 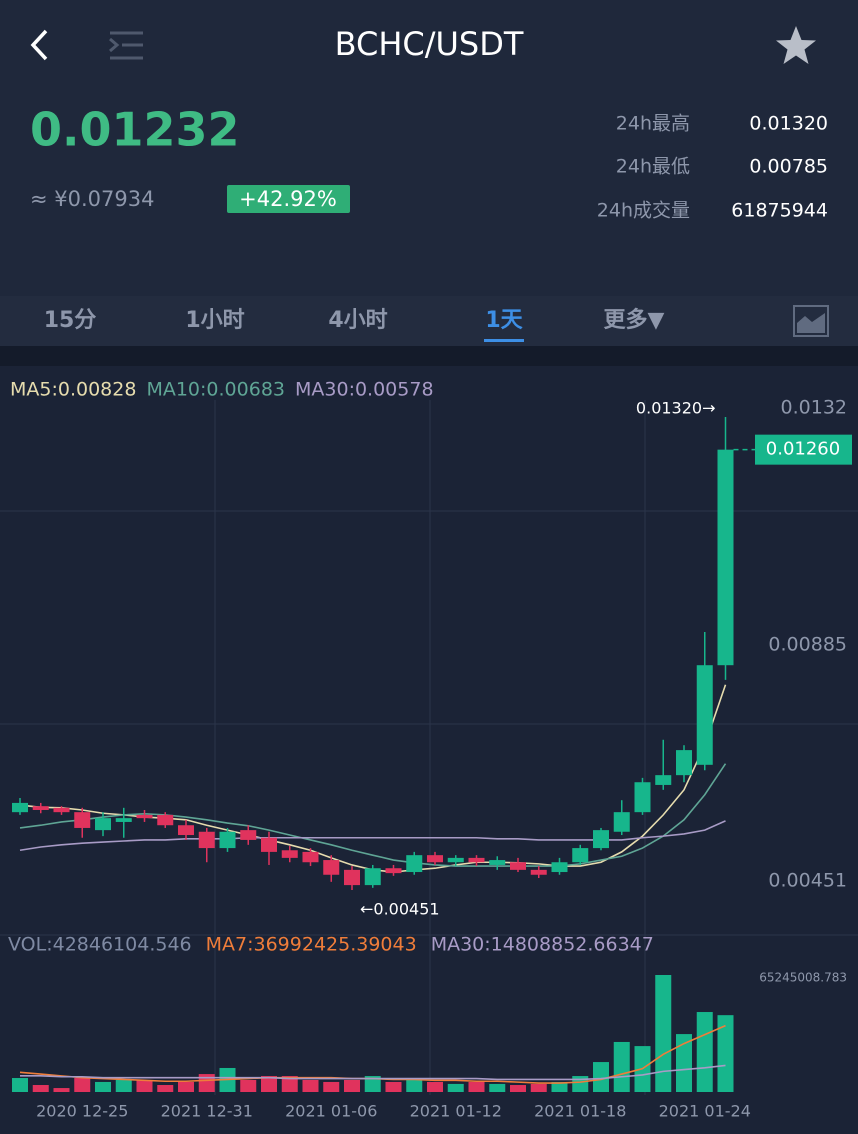 I want to click on chart-type-button, so click(x=811, y=321).